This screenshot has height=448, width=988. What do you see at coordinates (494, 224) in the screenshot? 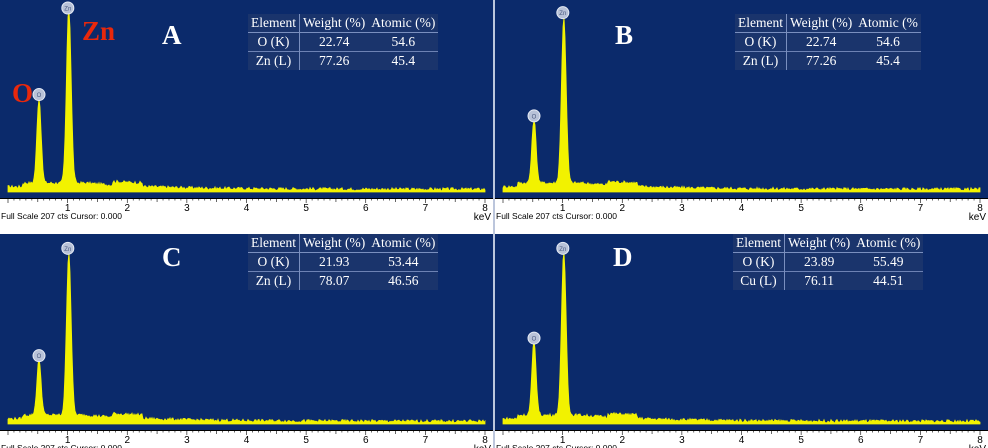
I see `panel-divider` at bounding box center [494, 224].